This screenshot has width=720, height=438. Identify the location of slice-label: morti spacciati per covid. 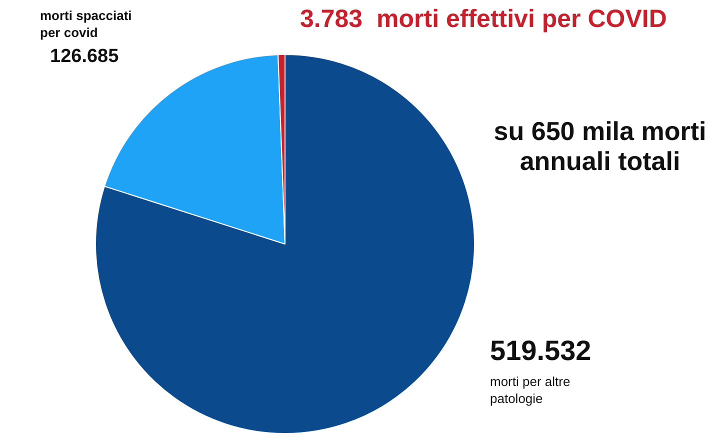
(86, 24).